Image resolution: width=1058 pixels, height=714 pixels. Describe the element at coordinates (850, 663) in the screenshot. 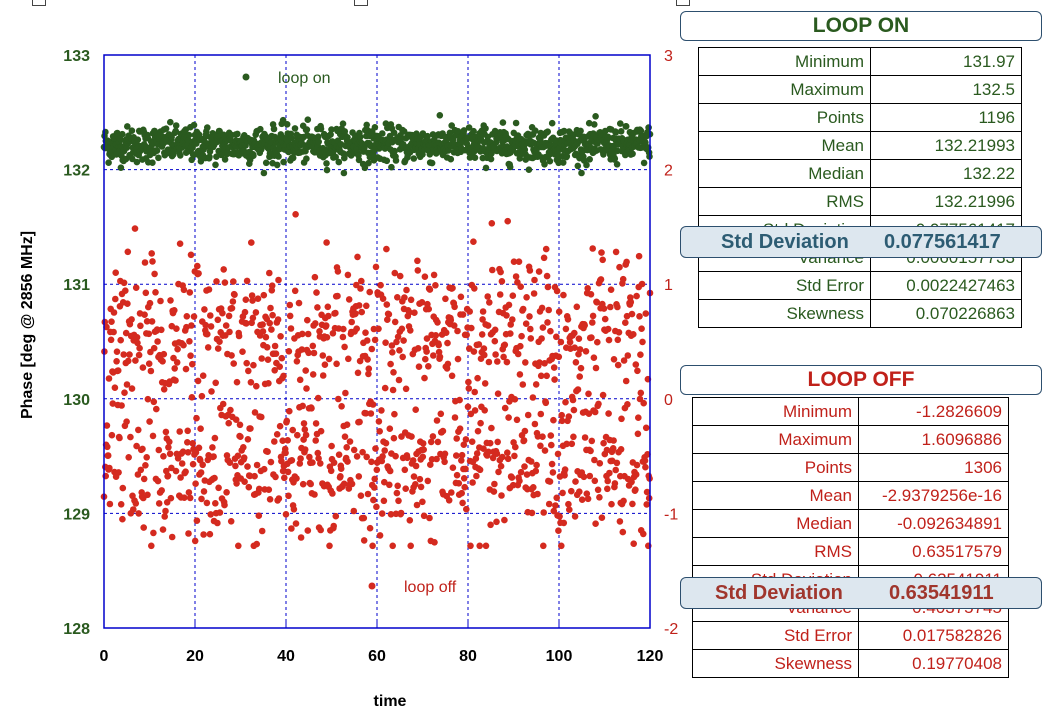

I see `stats-row: Skewness 0.19770408` at that location.